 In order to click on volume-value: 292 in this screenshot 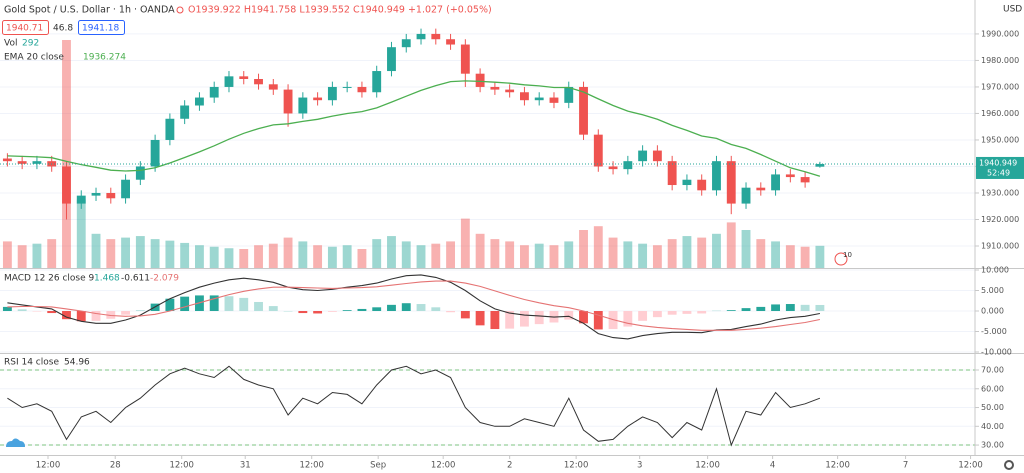, I will do `click(30, 44)`.